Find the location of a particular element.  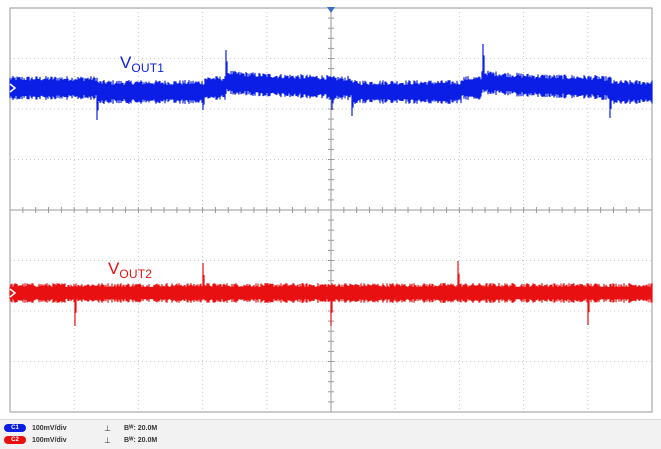

ch2-offset-chevron-icon is located at coordinates (13, 293).